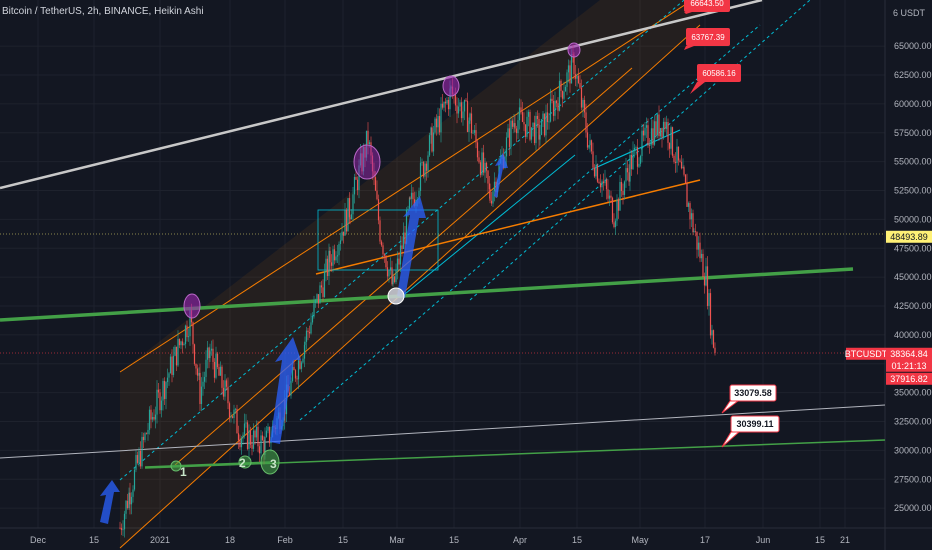 Image resolution: width=932 pixels, height=550 pixels. I want to click on callout-label: 30399.11, so click(754, 424).